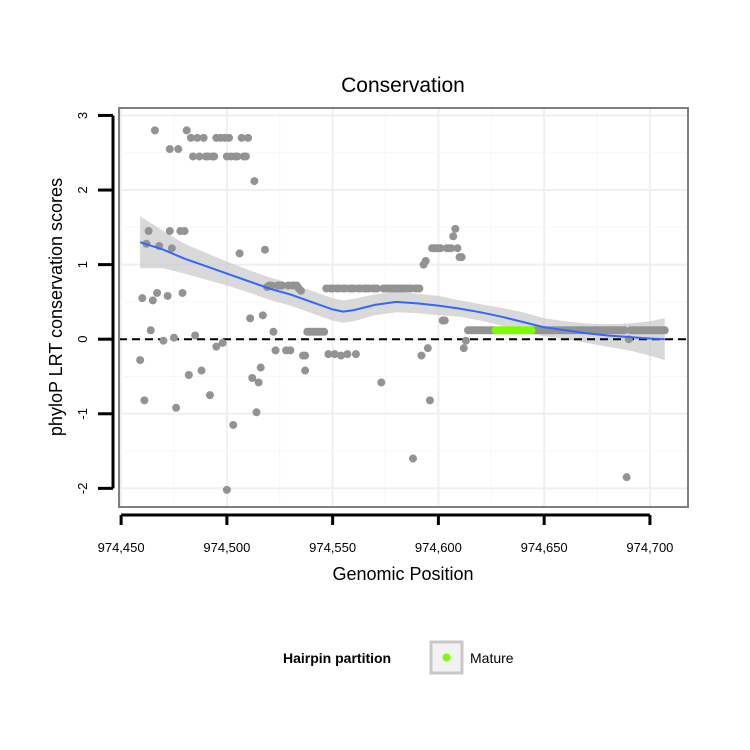  Describe the element at coordinates (82, 339) in the screenshot. I see `y-tick-label: 0` at that location.